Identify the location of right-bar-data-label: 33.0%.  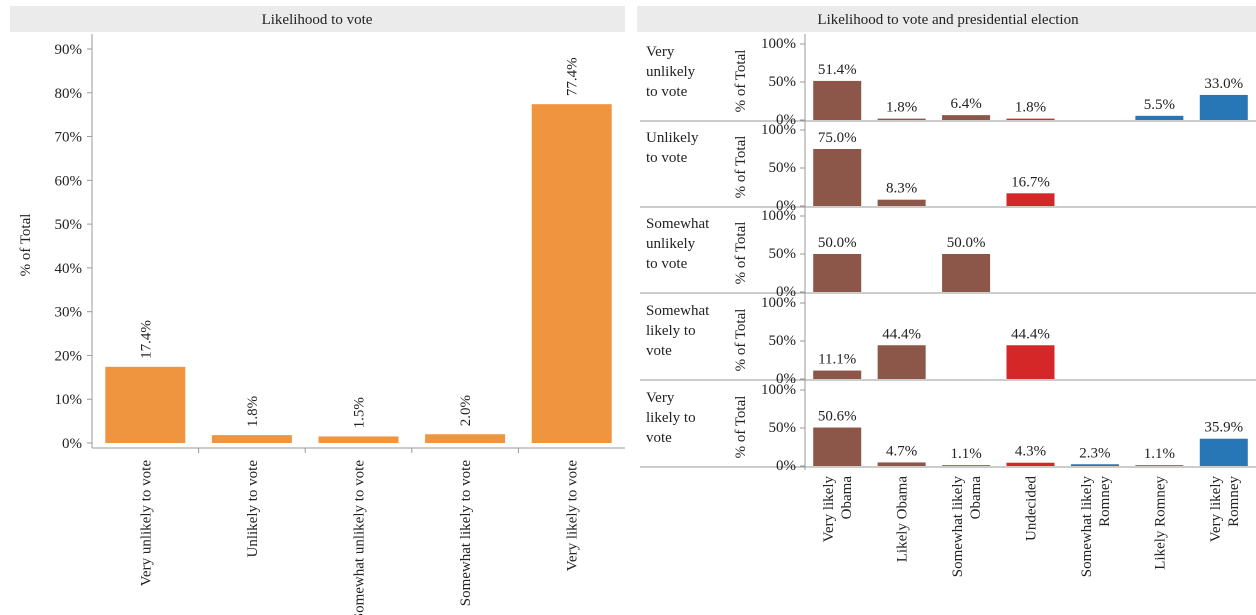
(1223, 84).